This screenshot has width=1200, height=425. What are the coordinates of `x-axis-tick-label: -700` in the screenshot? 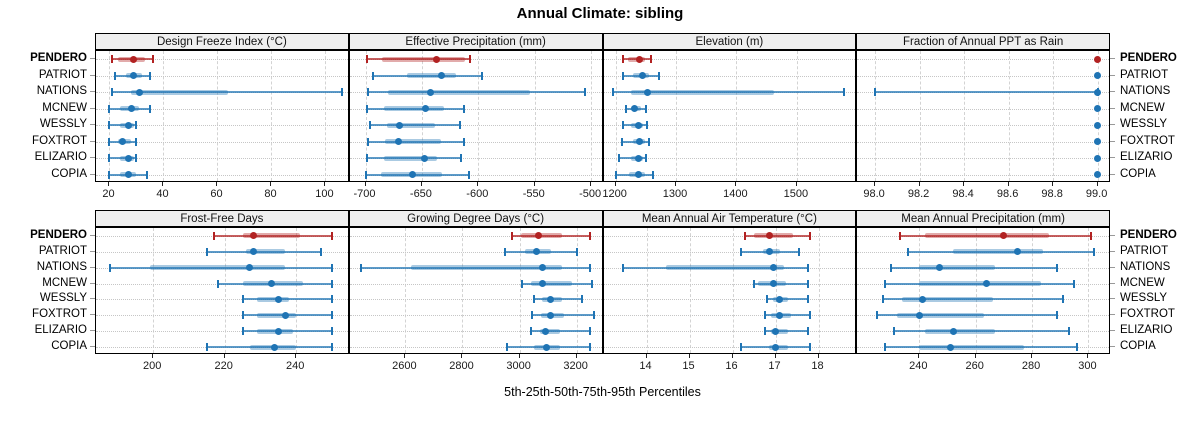 It's located at (364, 194).